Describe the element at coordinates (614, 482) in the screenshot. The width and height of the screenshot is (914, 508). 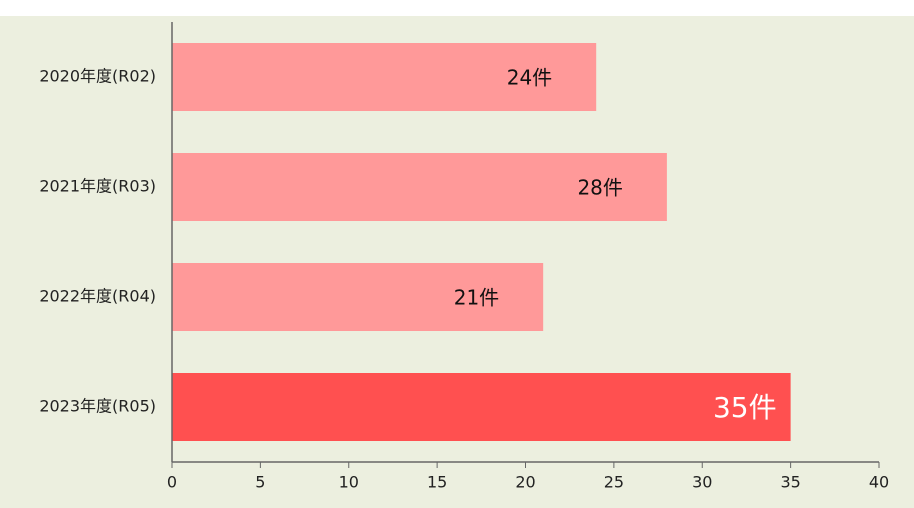
I see `x-tick-label: 25` at that location.